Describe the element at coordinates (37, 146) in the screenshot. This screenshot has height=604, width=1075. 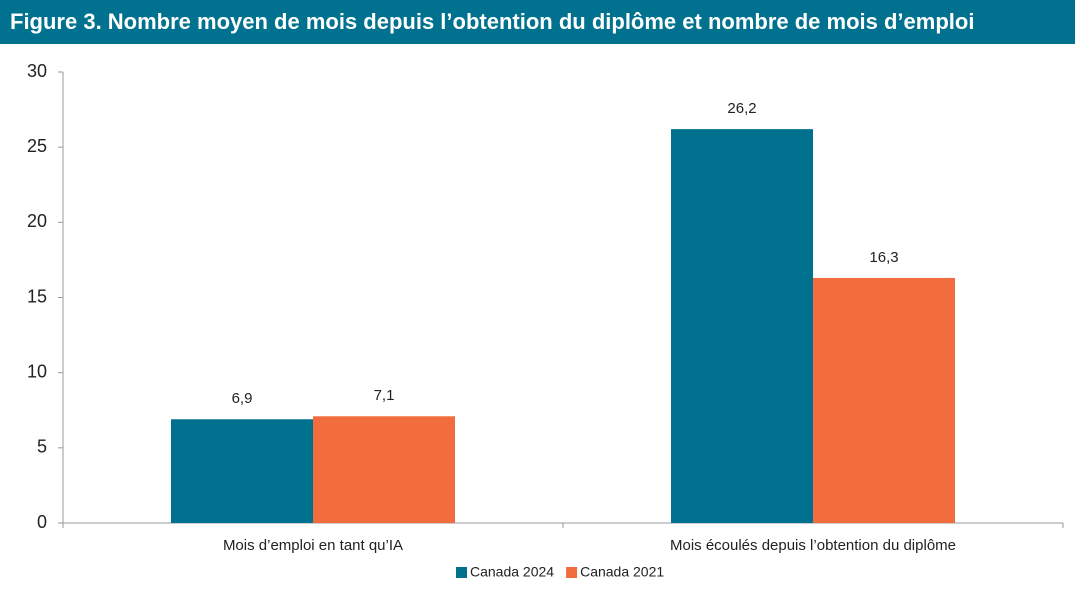
I see `y-tick-label: 25` at that location.